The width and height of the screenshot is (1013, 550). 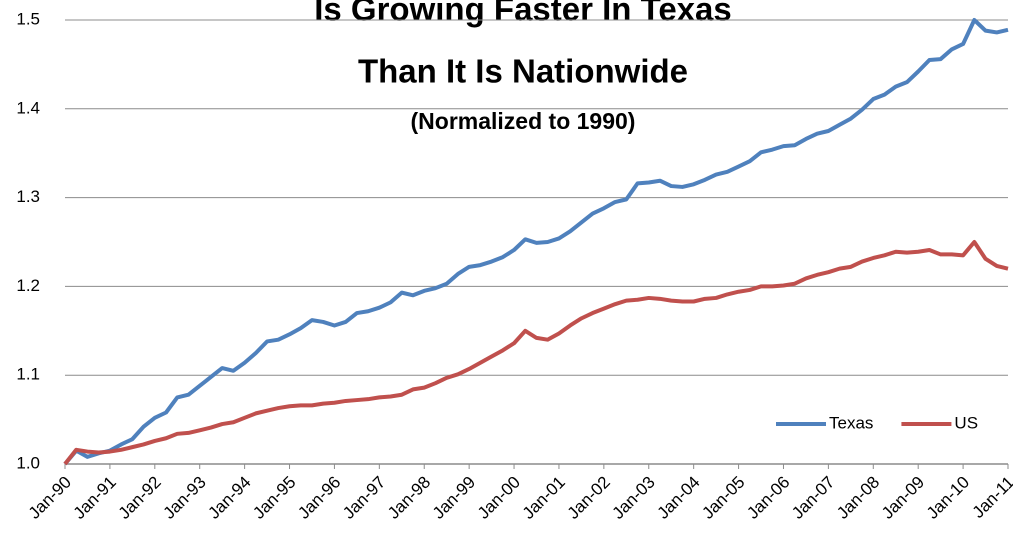 What do you see at coordinates (28, 462) in the screenshot?
I see `y-tick-label: 1.0` at bounding box center [28, 462].